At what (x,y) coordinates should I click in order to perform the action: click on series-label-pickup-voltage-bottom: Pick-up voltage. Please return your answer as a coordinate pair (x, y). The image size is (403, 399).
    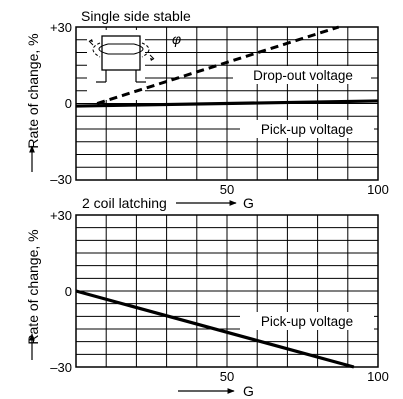
    Looking at the image, I should click on (307, 321).